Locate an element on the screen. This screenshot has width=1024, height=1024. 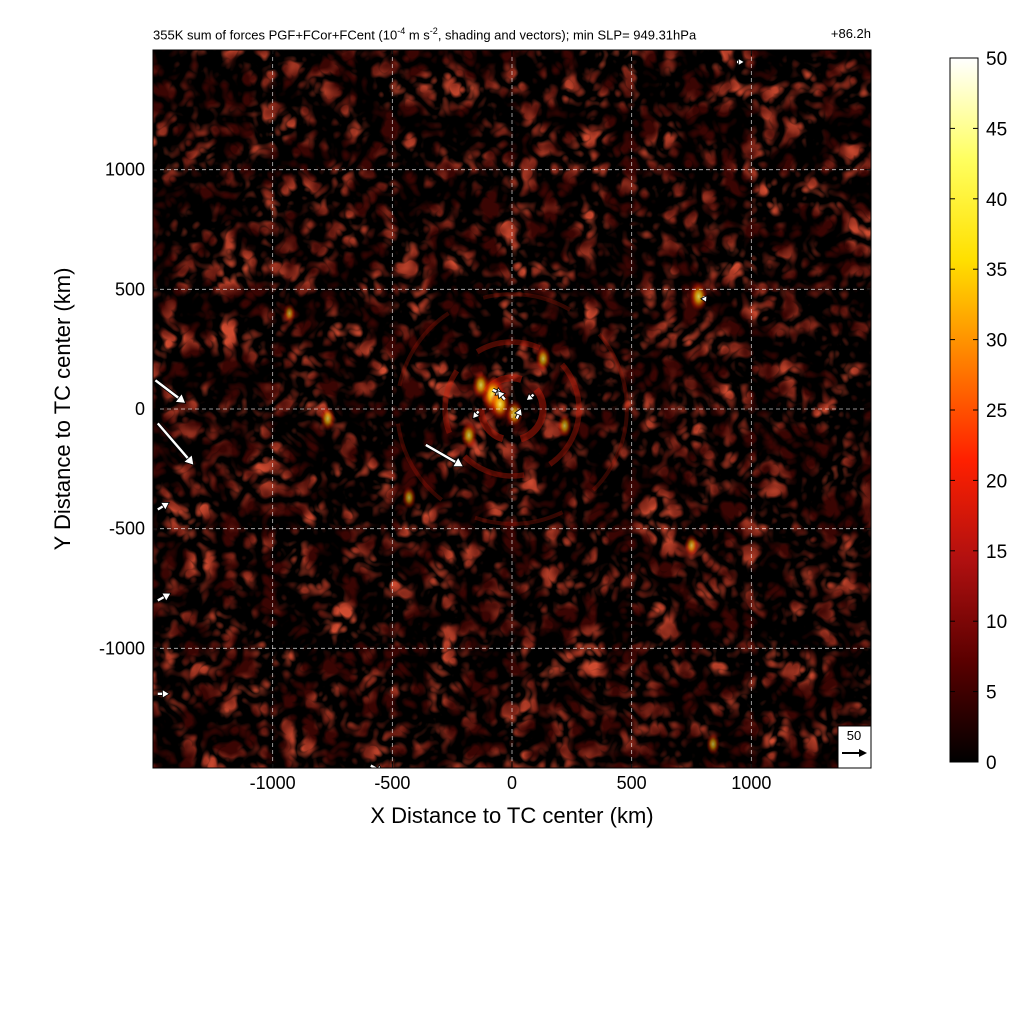
y-tick-label: -1000 is located at coordinates (122, 648).